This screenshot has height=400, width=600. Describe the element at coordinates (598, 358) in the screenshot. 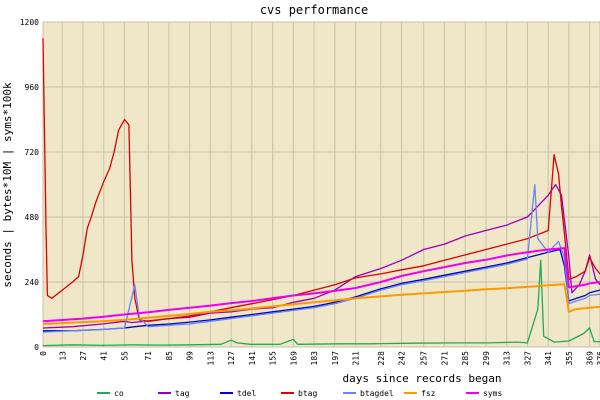

I see `x-tick-label-27: 376` at that location.